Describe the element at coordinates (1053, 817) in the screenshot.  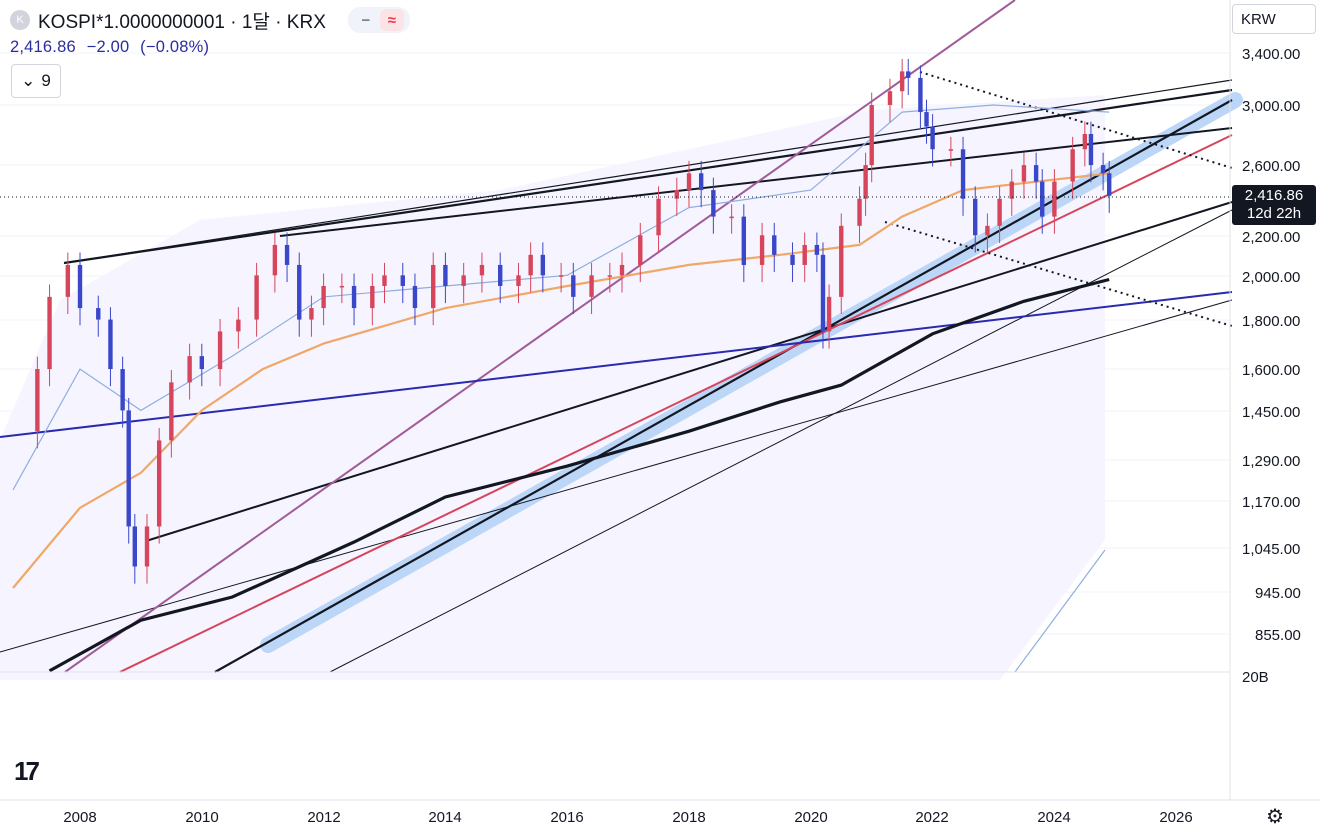
I see `time-tick: 2024` at that location.